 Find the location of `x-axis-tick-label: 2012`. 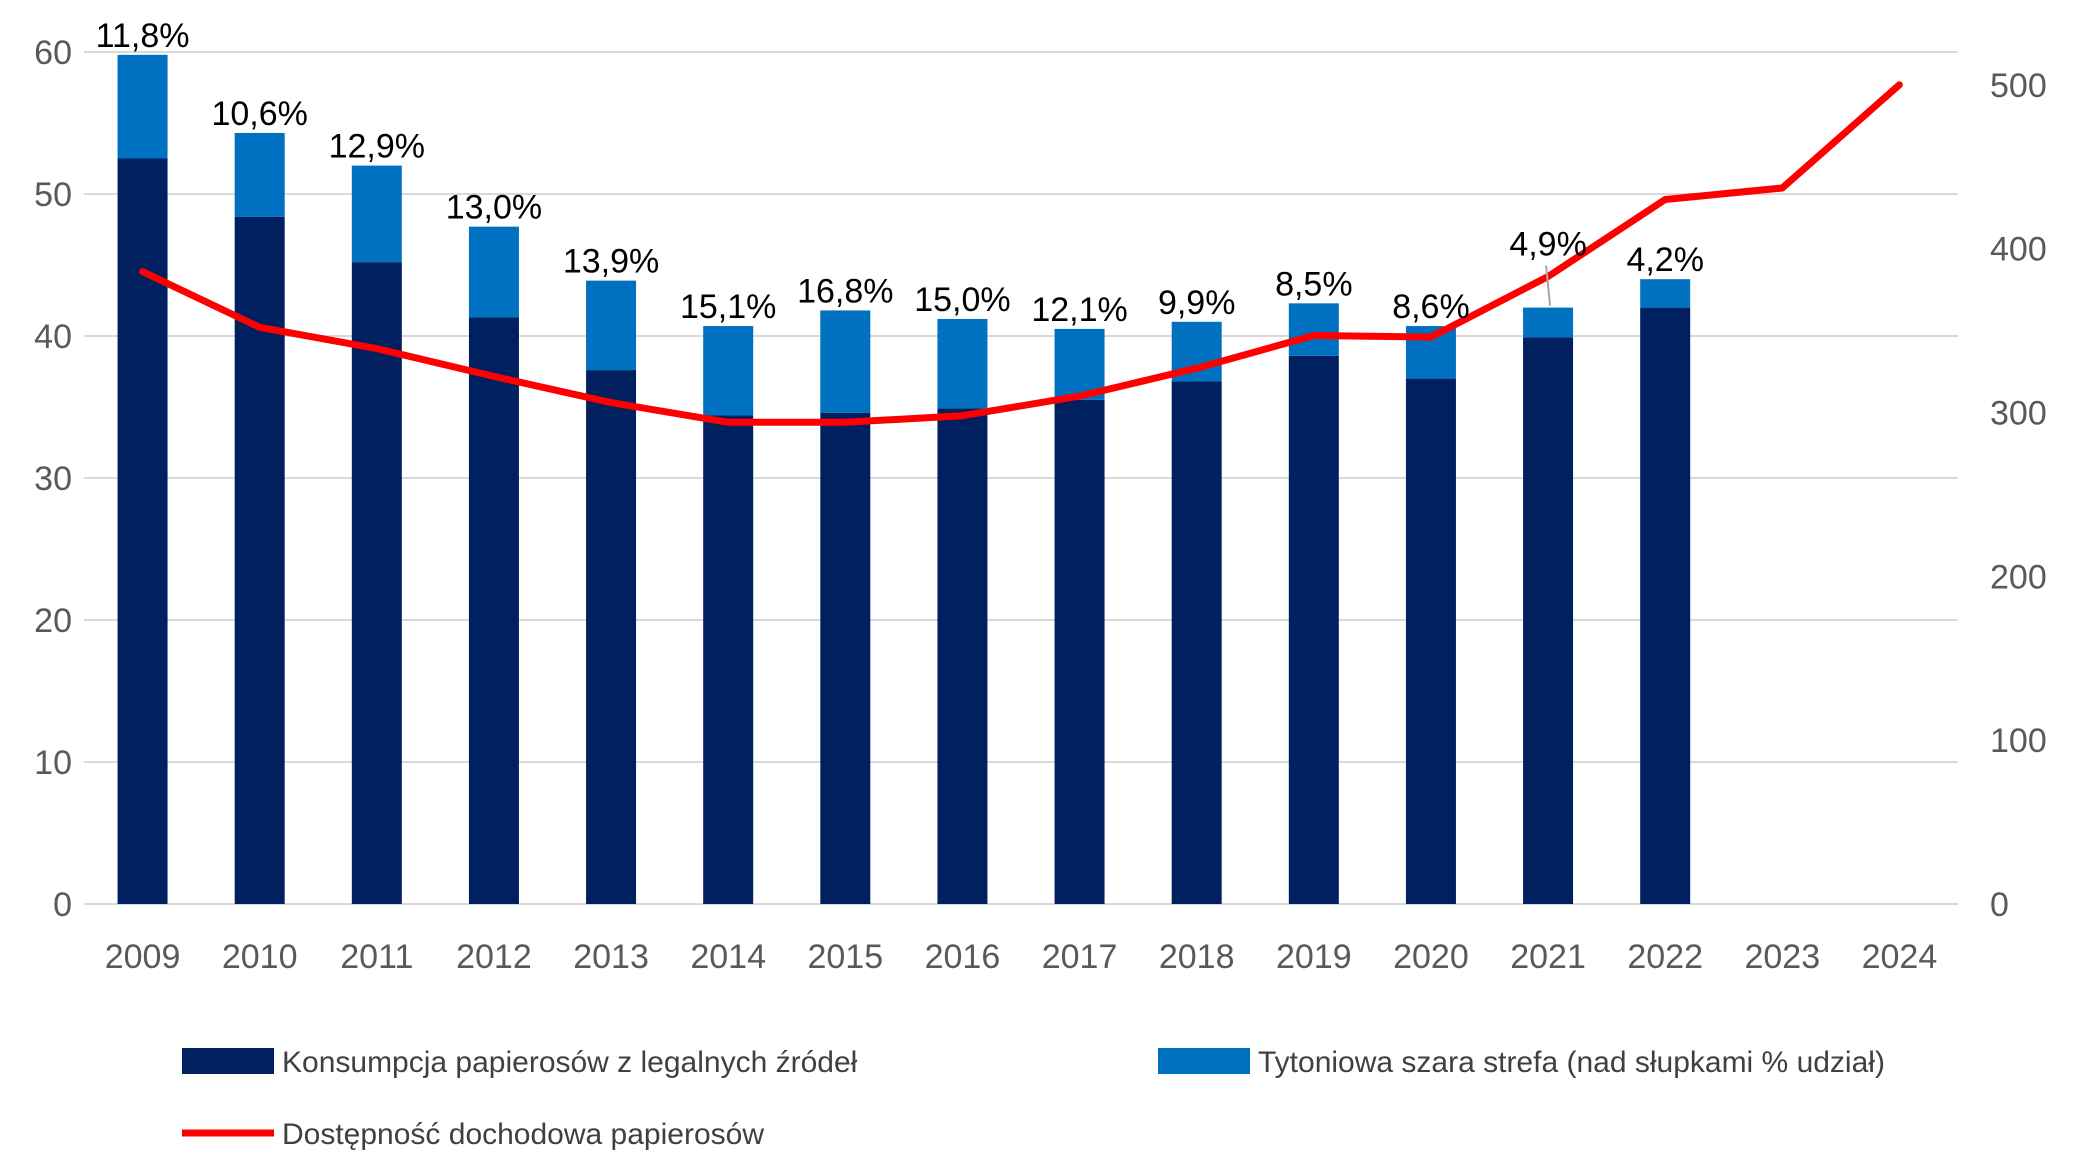

x-axis-tick-label: 2012 is located at coordinates (494, 957).